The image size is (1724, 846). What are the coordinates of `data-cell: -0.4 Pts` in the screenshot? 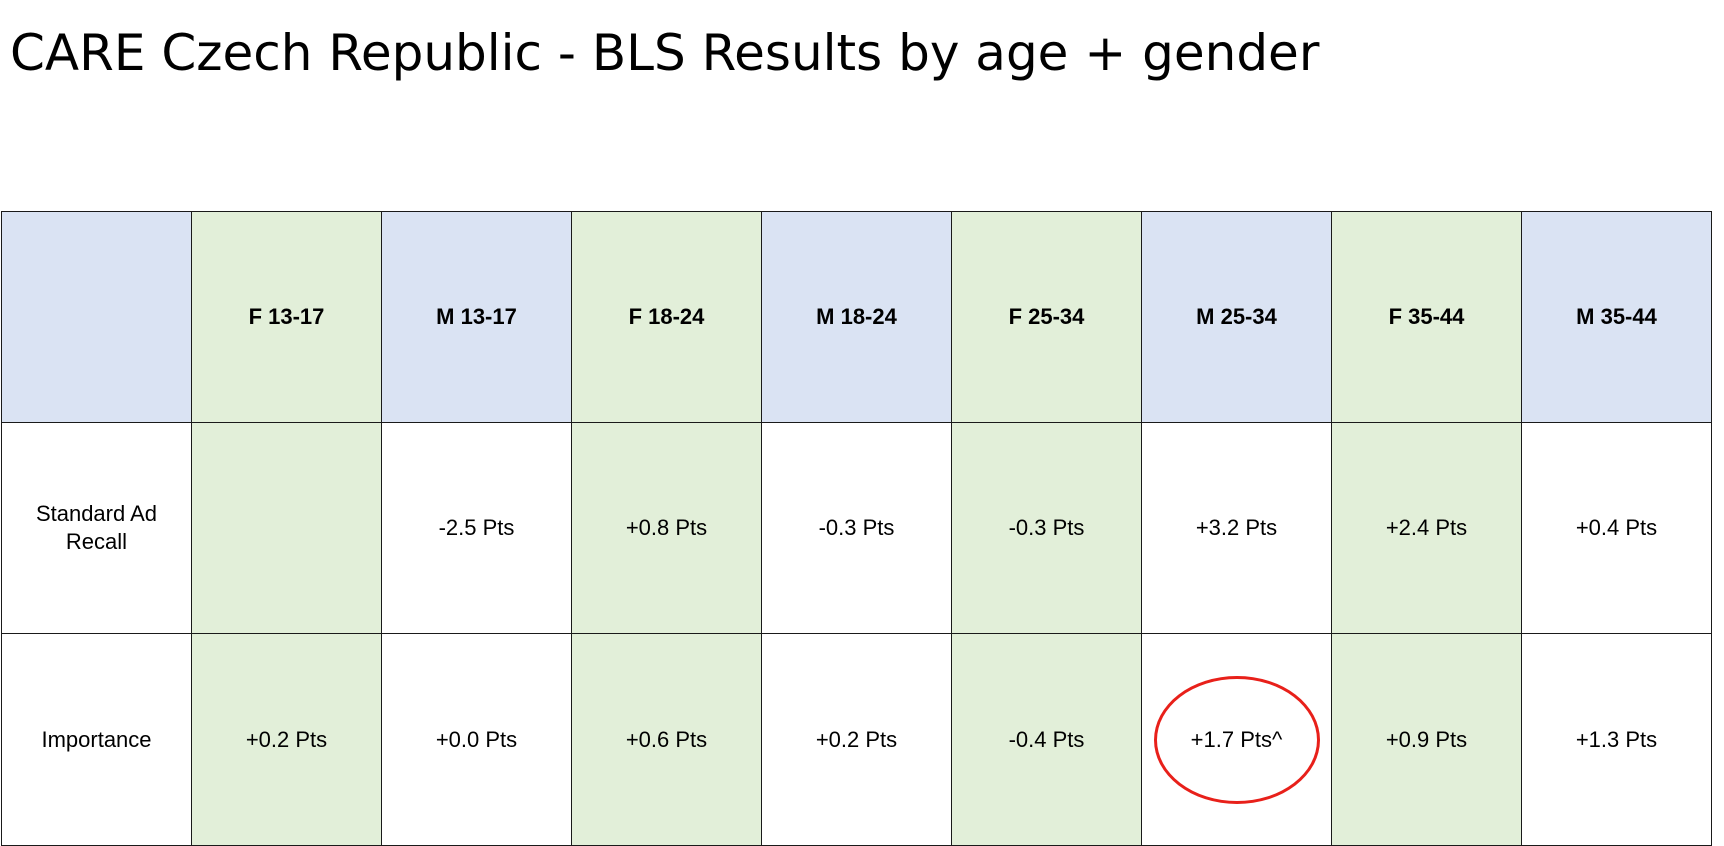 It's located at (1046, 739).